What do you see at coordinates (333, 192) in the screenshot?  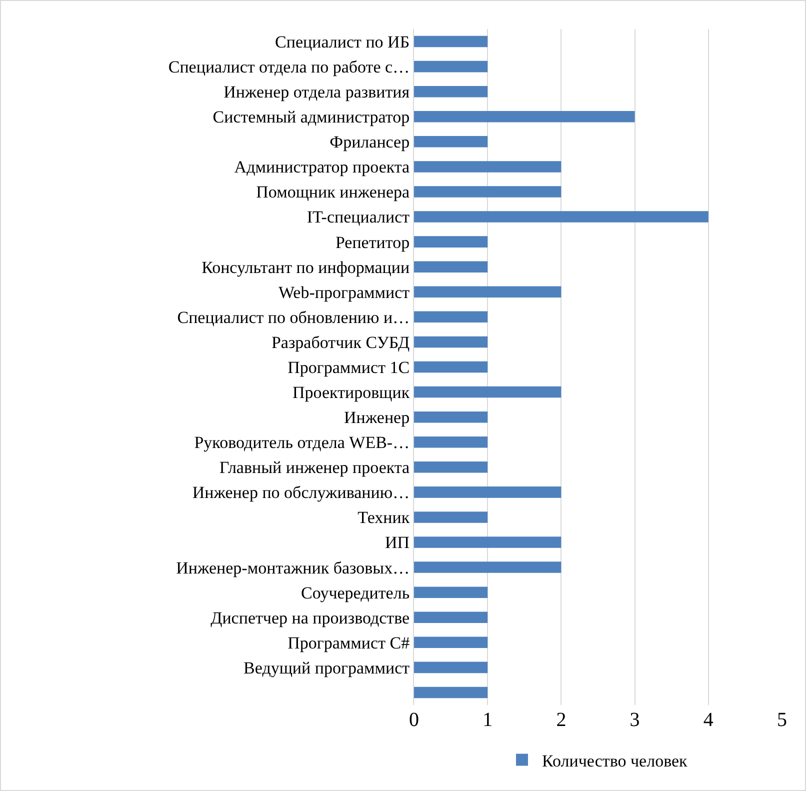 I see `y-tick-label: Помощник инженера` at bounding box center [333, 192].